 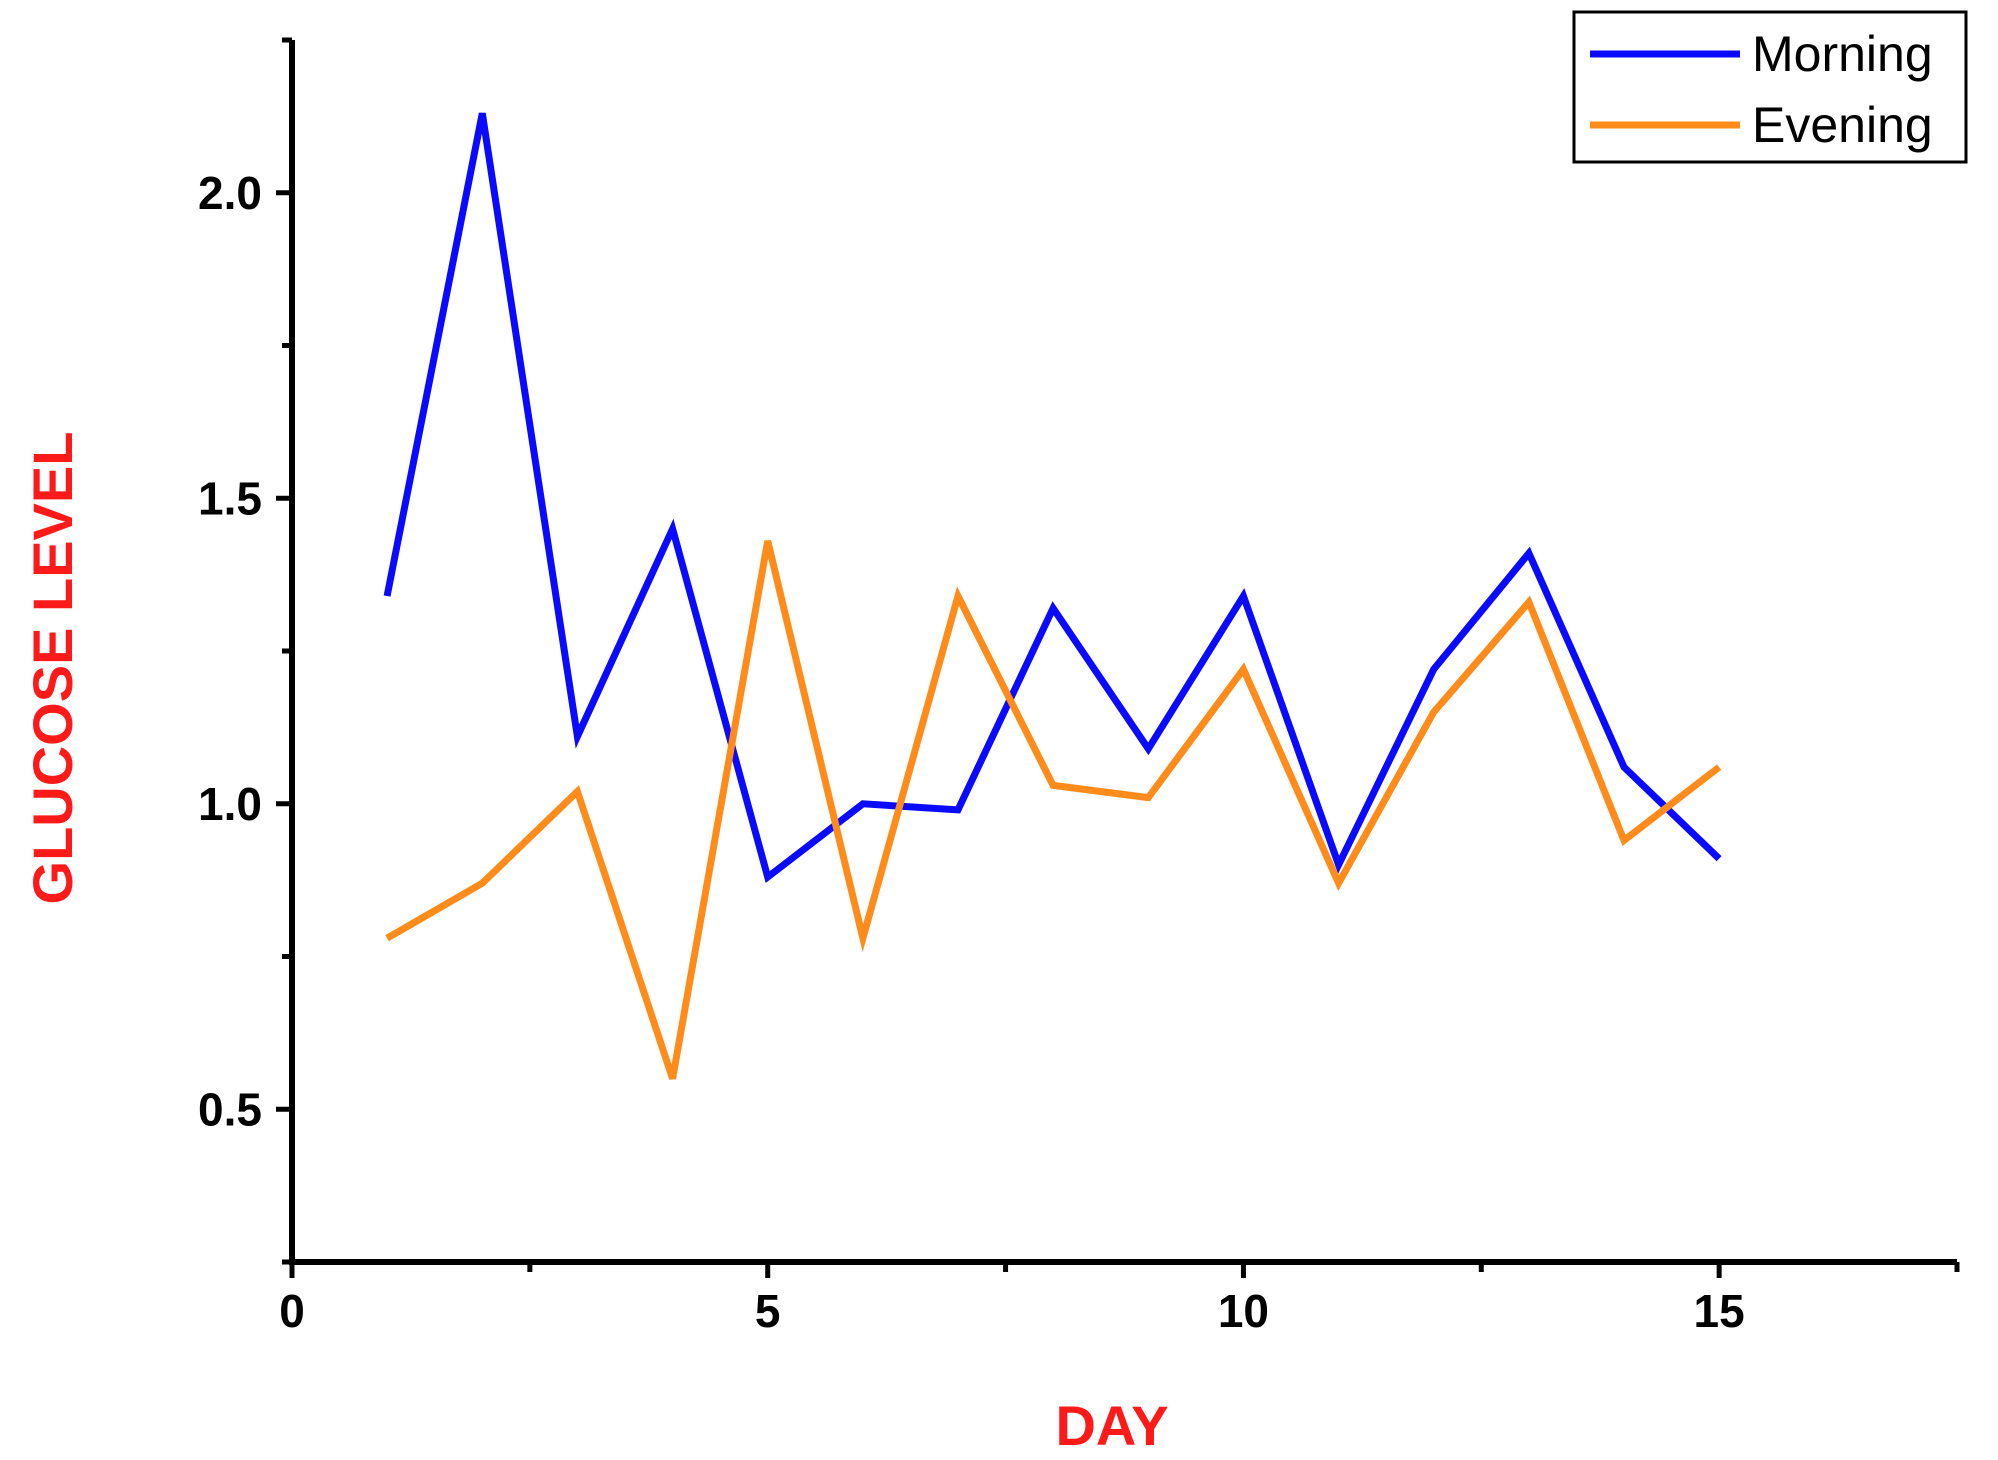 What do you see at coordinates (768, 1311) in the screenshot?
I see `x-tick-label: 5` at bounding box center [768, 1311].